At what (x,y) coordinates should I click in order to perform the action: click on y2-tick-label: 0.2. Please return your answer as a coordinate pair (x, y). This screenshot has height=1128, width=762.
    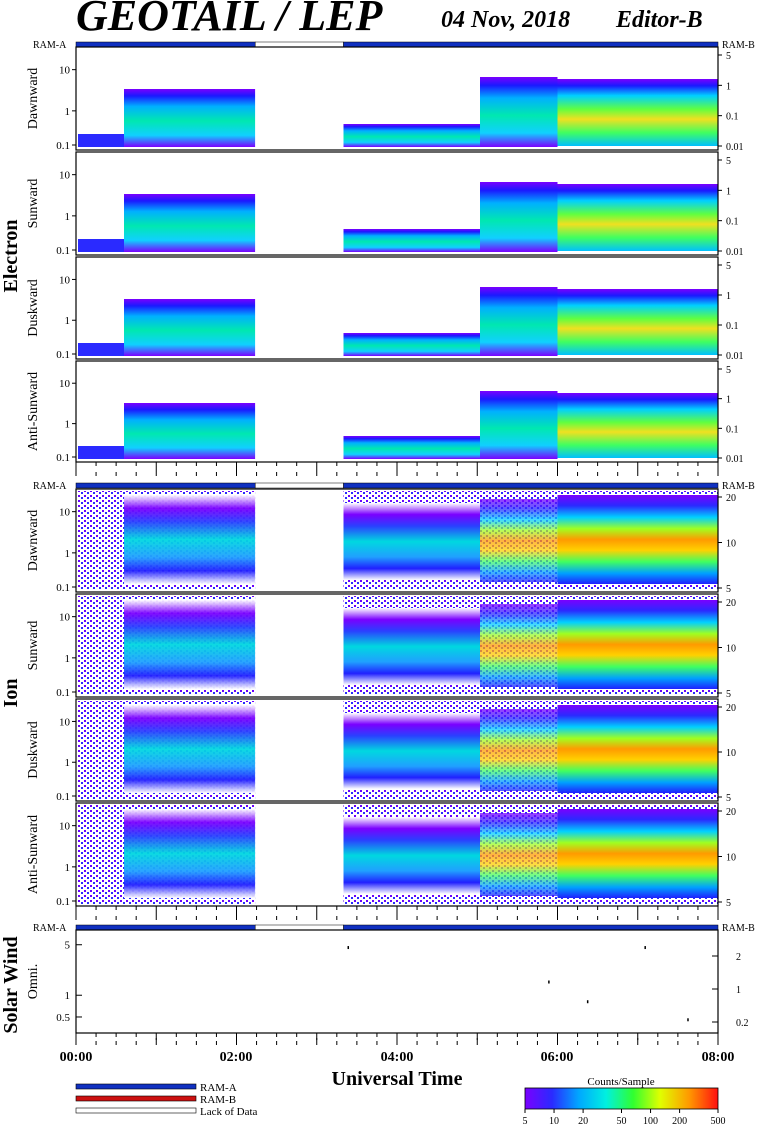
    Looking at the image, I should click on (742, 1023).